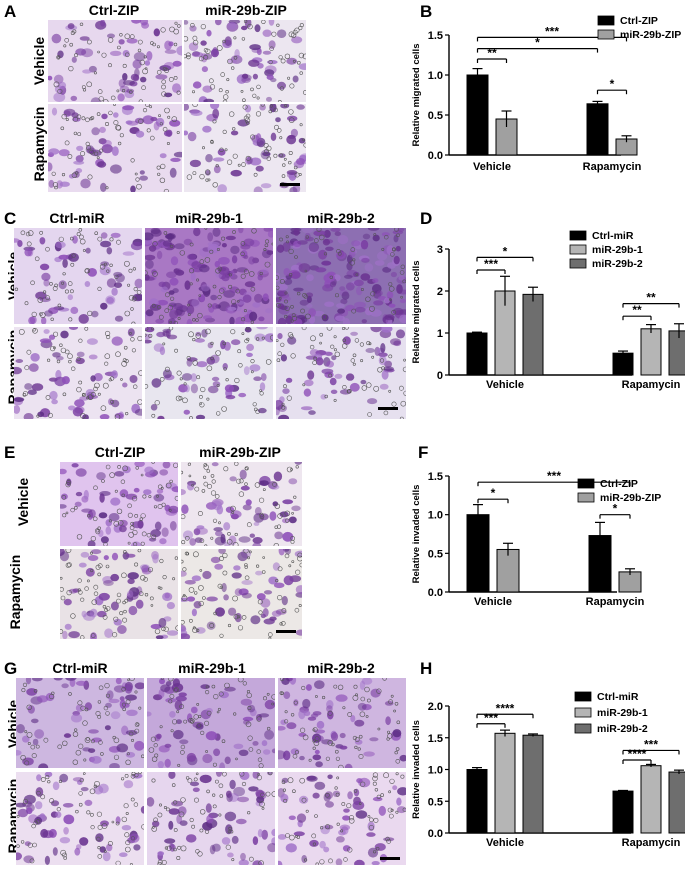 This screenshot has height=870, width=685. What do you see at coordinates (426, 668) in the screenshot?
I see `panel-letter-h: H` at bounding box center [426, 668].